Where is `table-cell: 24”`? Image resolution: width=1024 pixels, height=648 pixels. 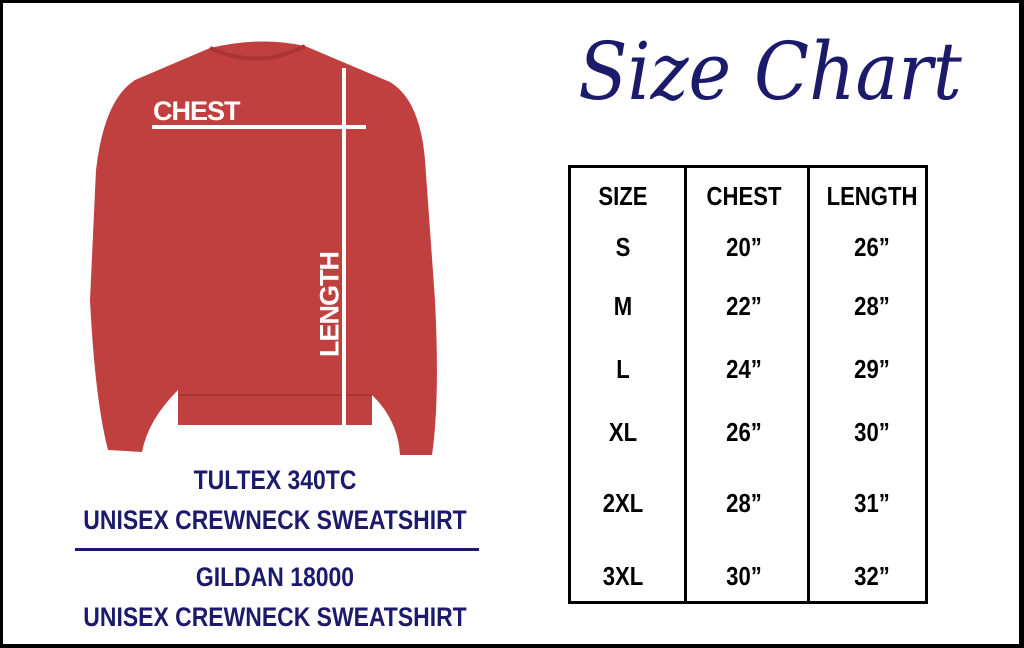
table-cell: 24” is located at coordinates (744, 369).